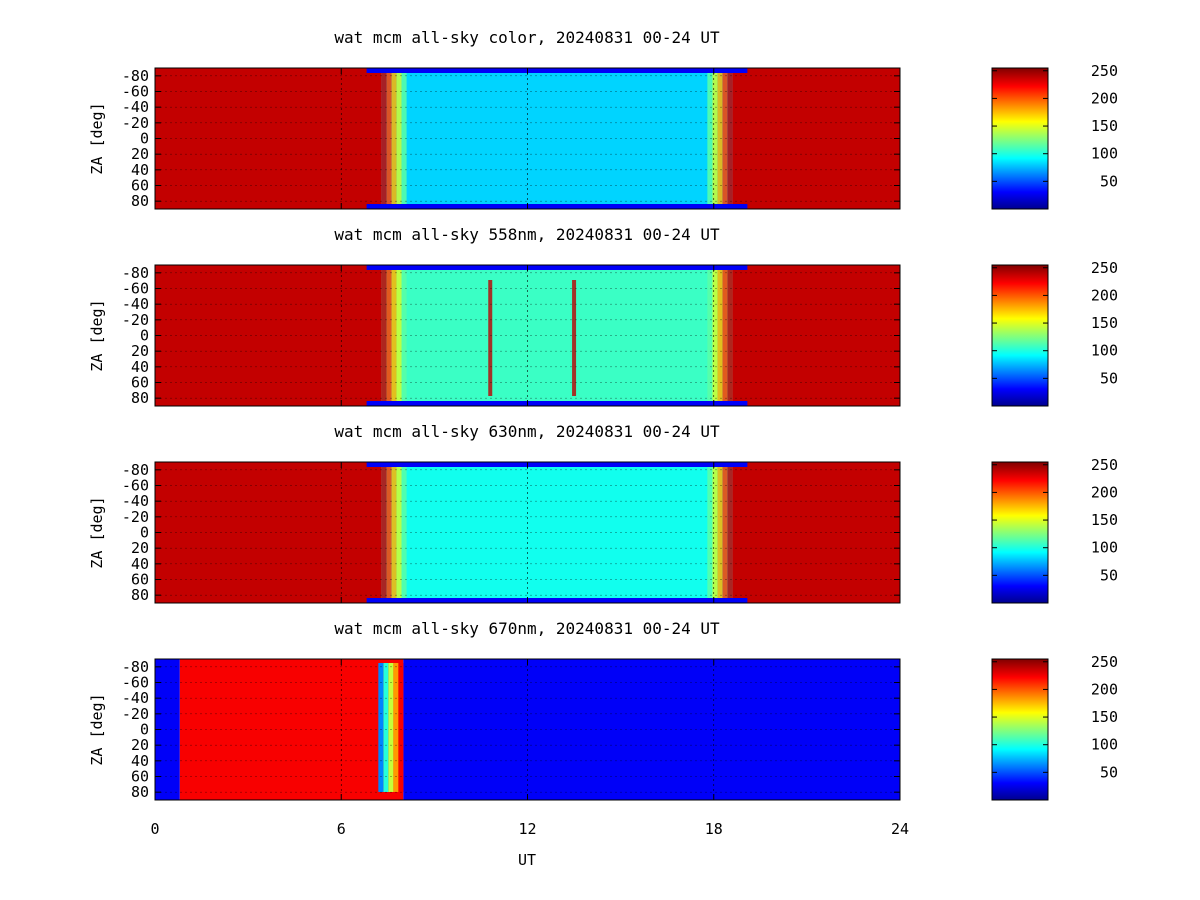 The width and height of the screenshot is (1200, 900). Describe the element at coordinates (527, 234) in the screenshot. I see `panel-title: wat mcm all-sky 558nm, 20240831 00-24 UT` at that location.